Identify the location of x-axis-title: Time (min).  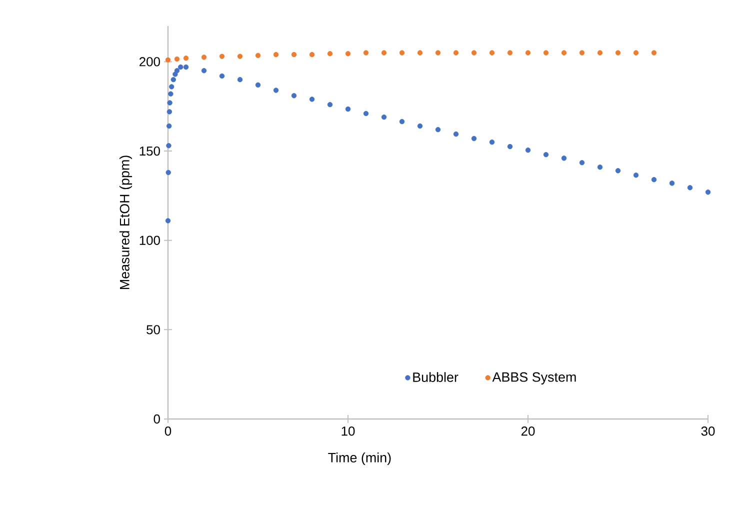
(359, 459).